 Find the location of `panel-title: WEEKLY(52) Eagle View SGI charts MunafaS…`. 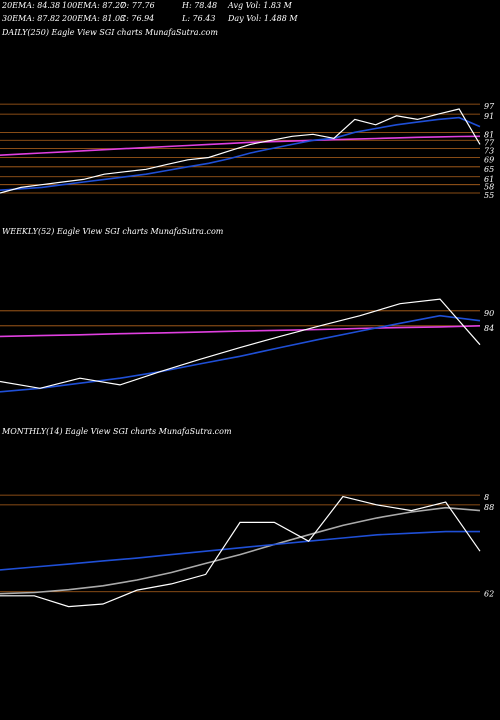

panel-title: WEEKLY(52) Eagle View SGI charts MunafaS… is located at coordinates (113, 231).